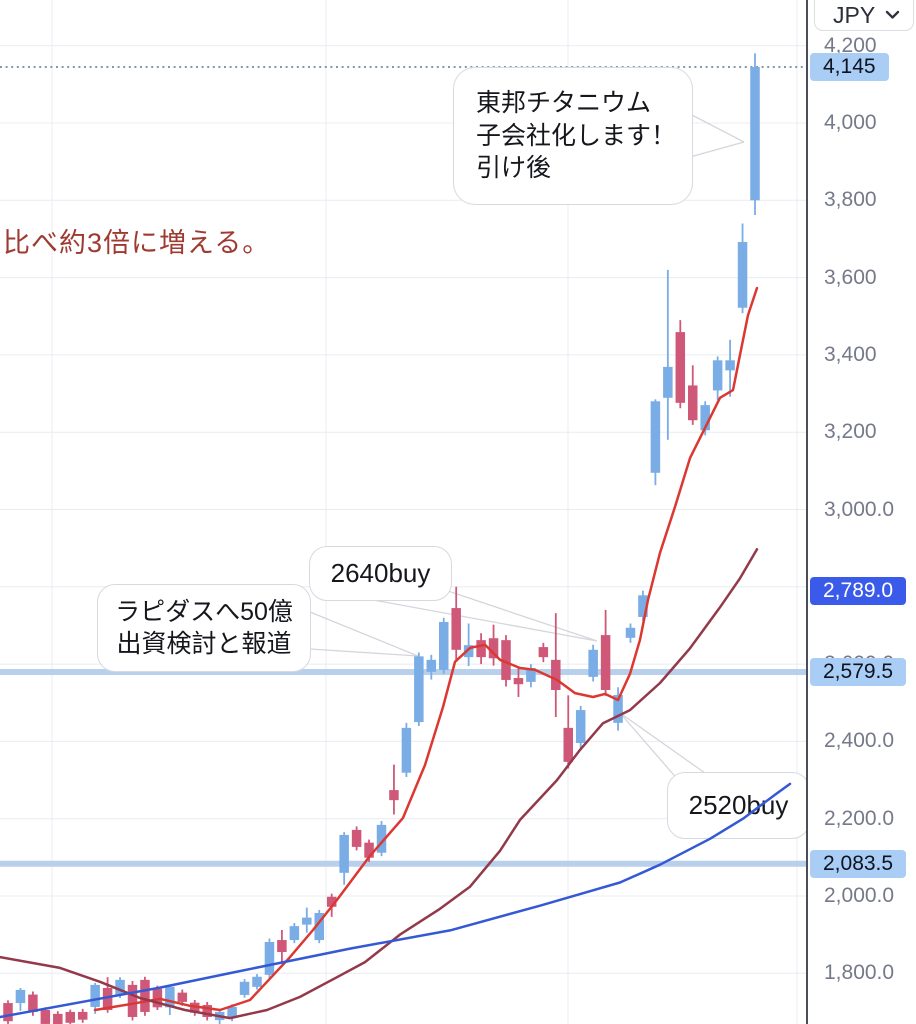 This screenshot has width=916, height=1024. I want to click on price-tick-label: 4,000, so click(850, 122).